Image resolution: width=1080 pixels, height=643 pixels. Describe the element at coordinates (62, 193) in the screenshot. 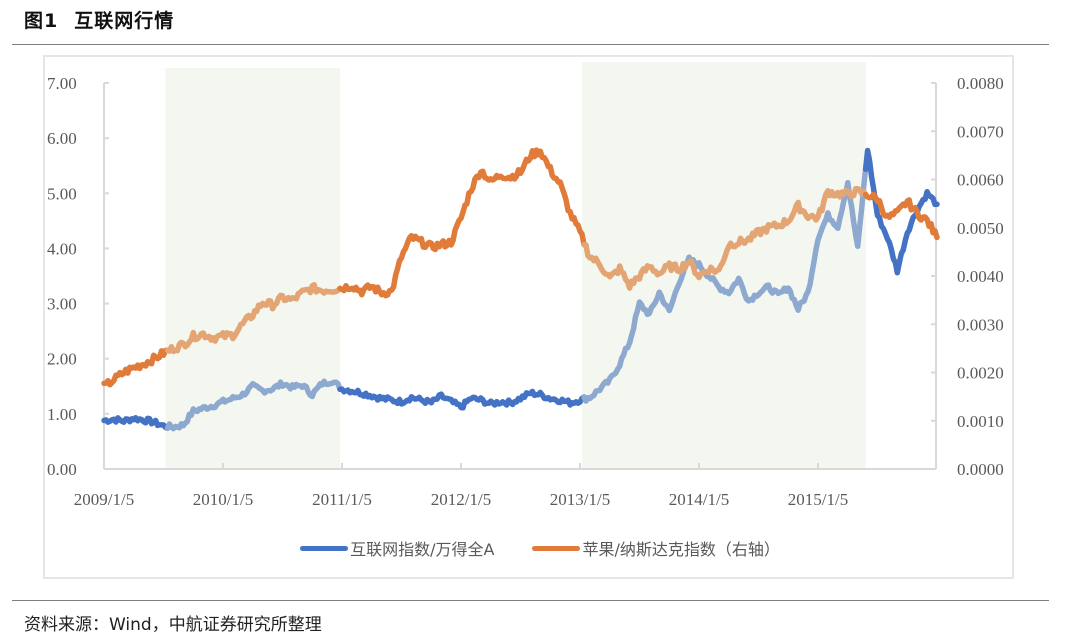

I see `y-left-tick-label: 5.00` at that location.